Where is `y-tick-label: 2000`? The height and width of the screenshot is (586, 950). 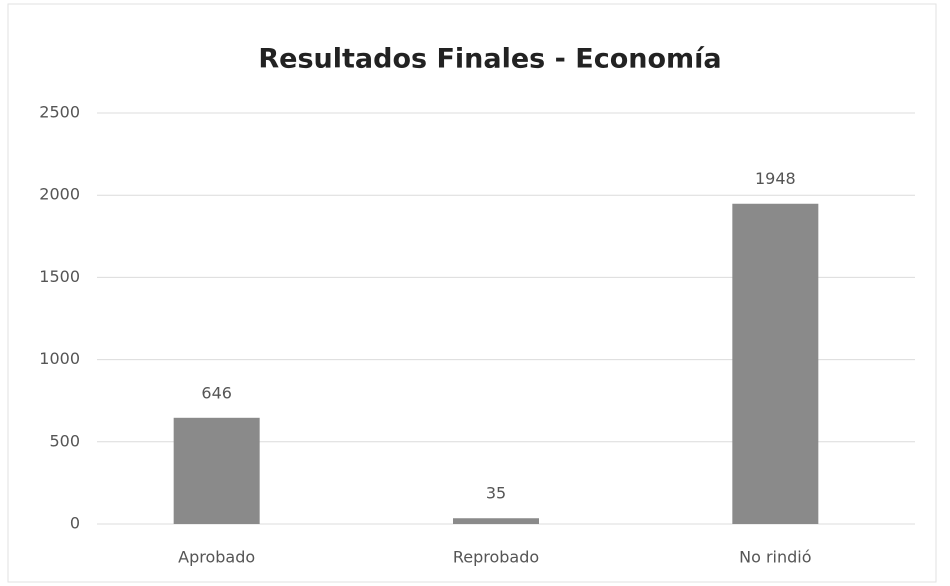 y-tick-label: 2000 is located at coordinates (59, 194).